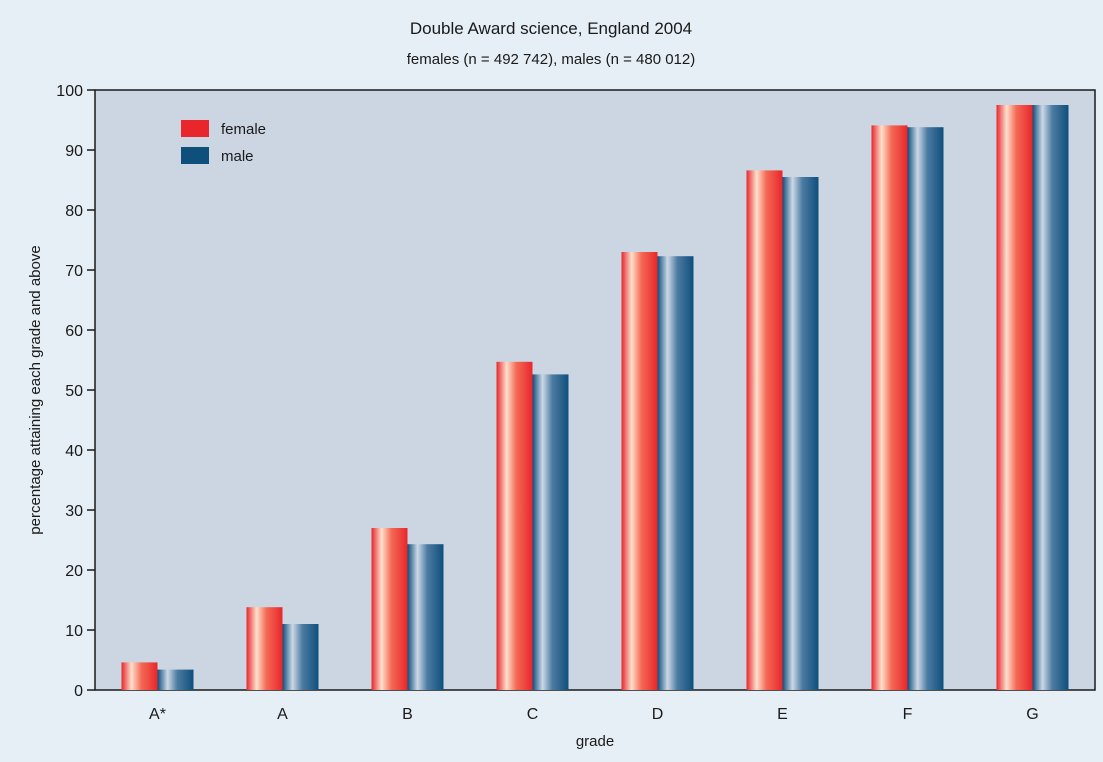  I want to click on bar-female-F, so click(889, 407).